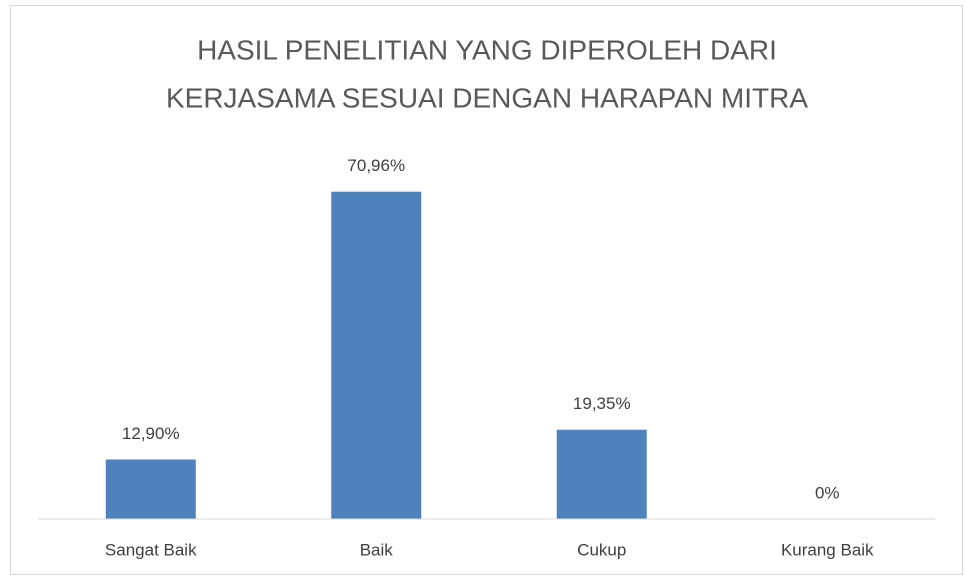 This screenshot has height=576, width=965. What do you see at coordinates (827, 492) in the screenshot?
I see `value-label: 0%` at bounding box center [827, 492].